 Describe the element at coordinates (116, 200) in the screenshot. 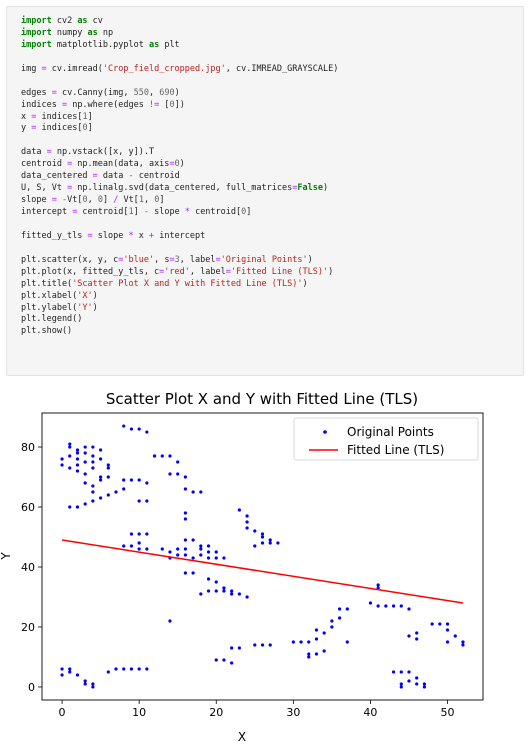

I see `code-token: /` at that location.